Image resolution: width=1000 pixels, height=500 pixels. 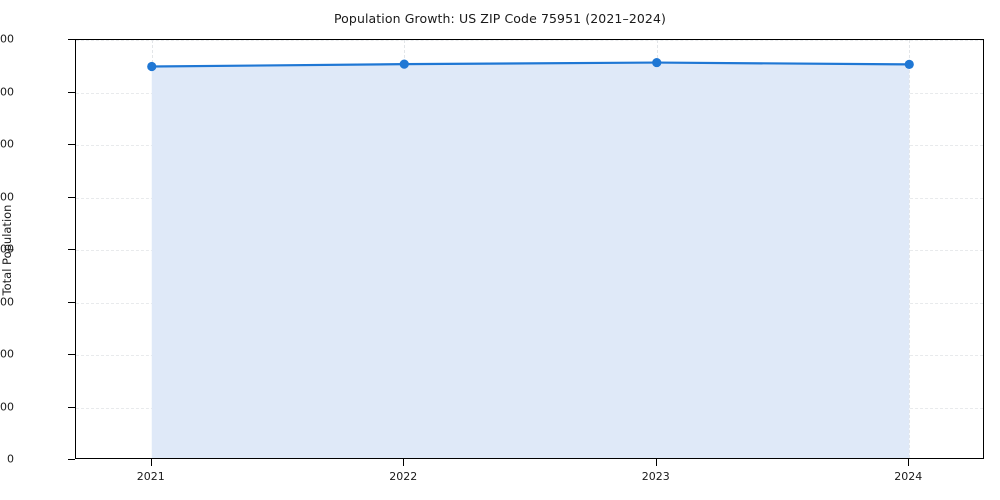 I want to click on gridline-horizontal, so click(x=529, y=40).